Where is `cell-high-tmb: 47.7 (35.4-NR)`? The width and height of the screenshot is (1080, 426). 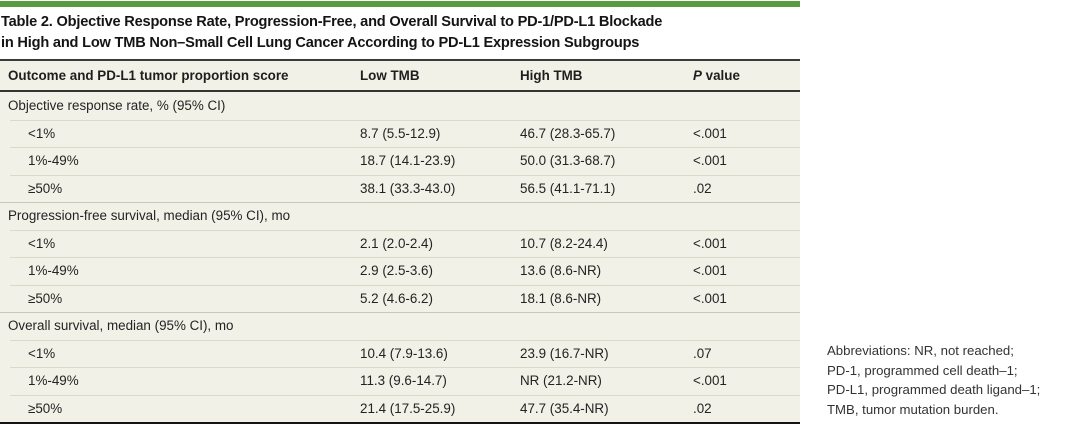
cell-high-tmb: 47.7 (35.4-NR) is located at coordinates (564, 408).